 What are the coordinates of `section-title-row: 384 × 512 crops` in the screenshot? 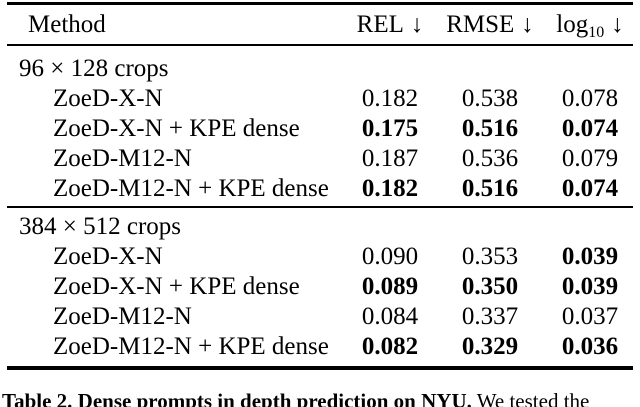 It's located at (320, 227).